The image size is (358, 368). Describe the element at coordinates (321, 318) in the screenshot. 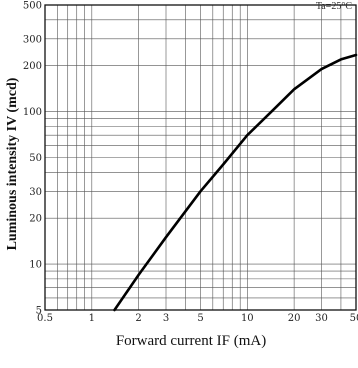

I see `x-tick-label: 30` at that location.